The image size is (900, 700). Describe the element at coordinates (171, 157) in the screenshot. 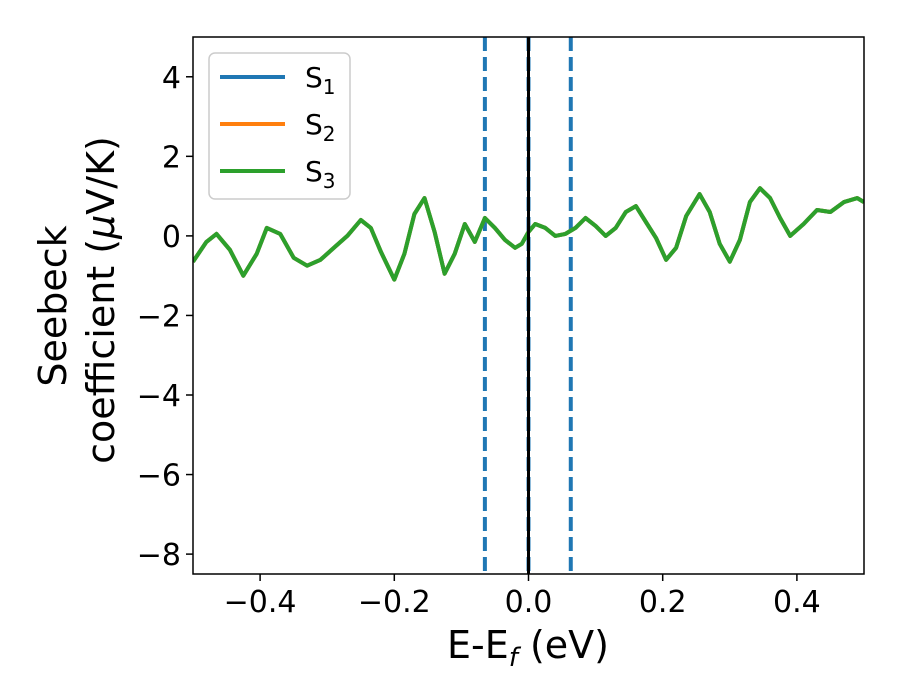

I see `y-tick-label: 2` at that location.